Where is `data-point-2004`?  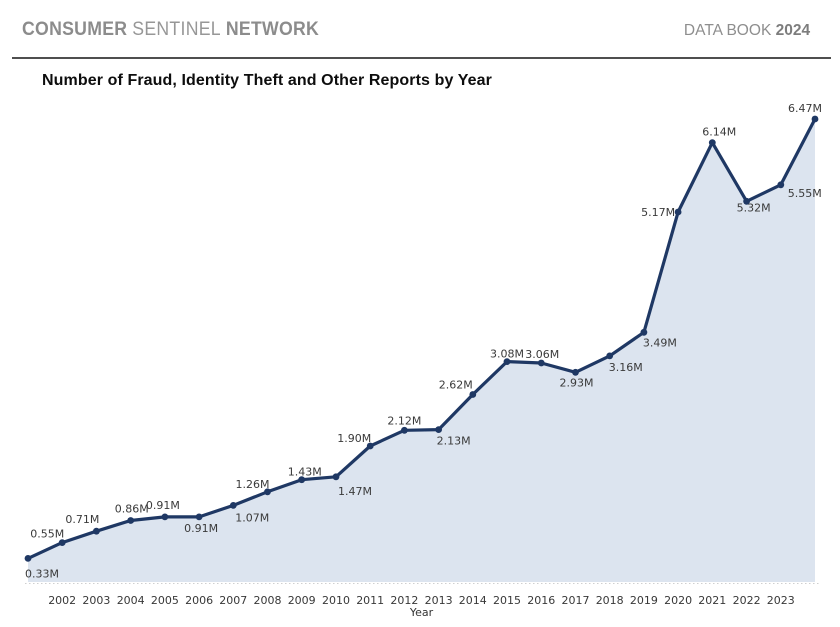
data-point-2004 is located at coordinates (131, 520).